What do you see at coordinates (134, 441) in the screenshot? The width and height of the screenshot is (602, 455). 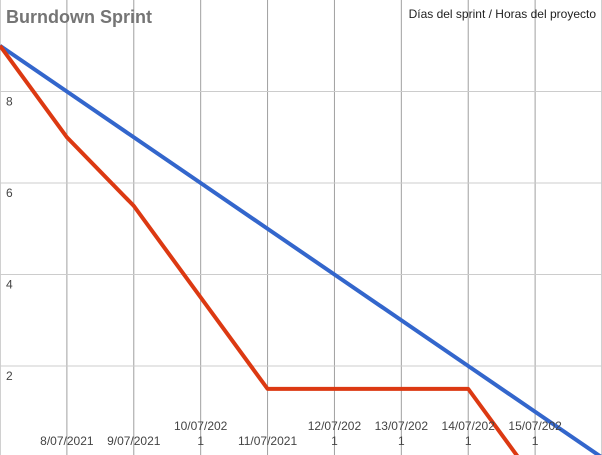 I see `x-tick-label: 9/07/2021` at bounding box center [134, 441].